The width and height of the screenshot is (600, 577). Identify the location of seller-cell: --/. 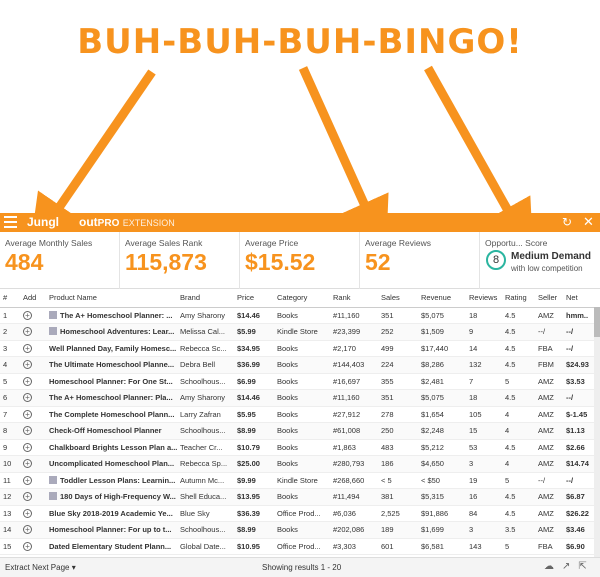
(549, 480).